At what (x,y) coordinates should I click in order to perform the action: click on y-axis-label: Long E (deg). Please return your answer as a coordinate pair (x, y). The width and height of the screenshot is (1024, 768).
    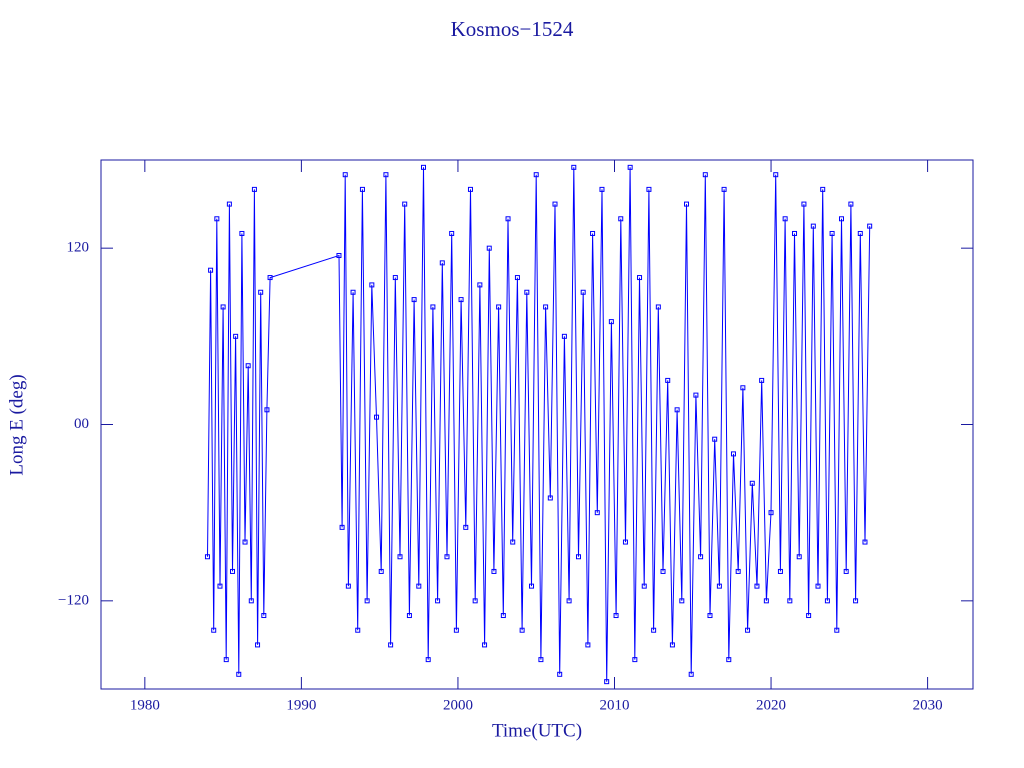
    Looking at the image, I should click on (16, 424).